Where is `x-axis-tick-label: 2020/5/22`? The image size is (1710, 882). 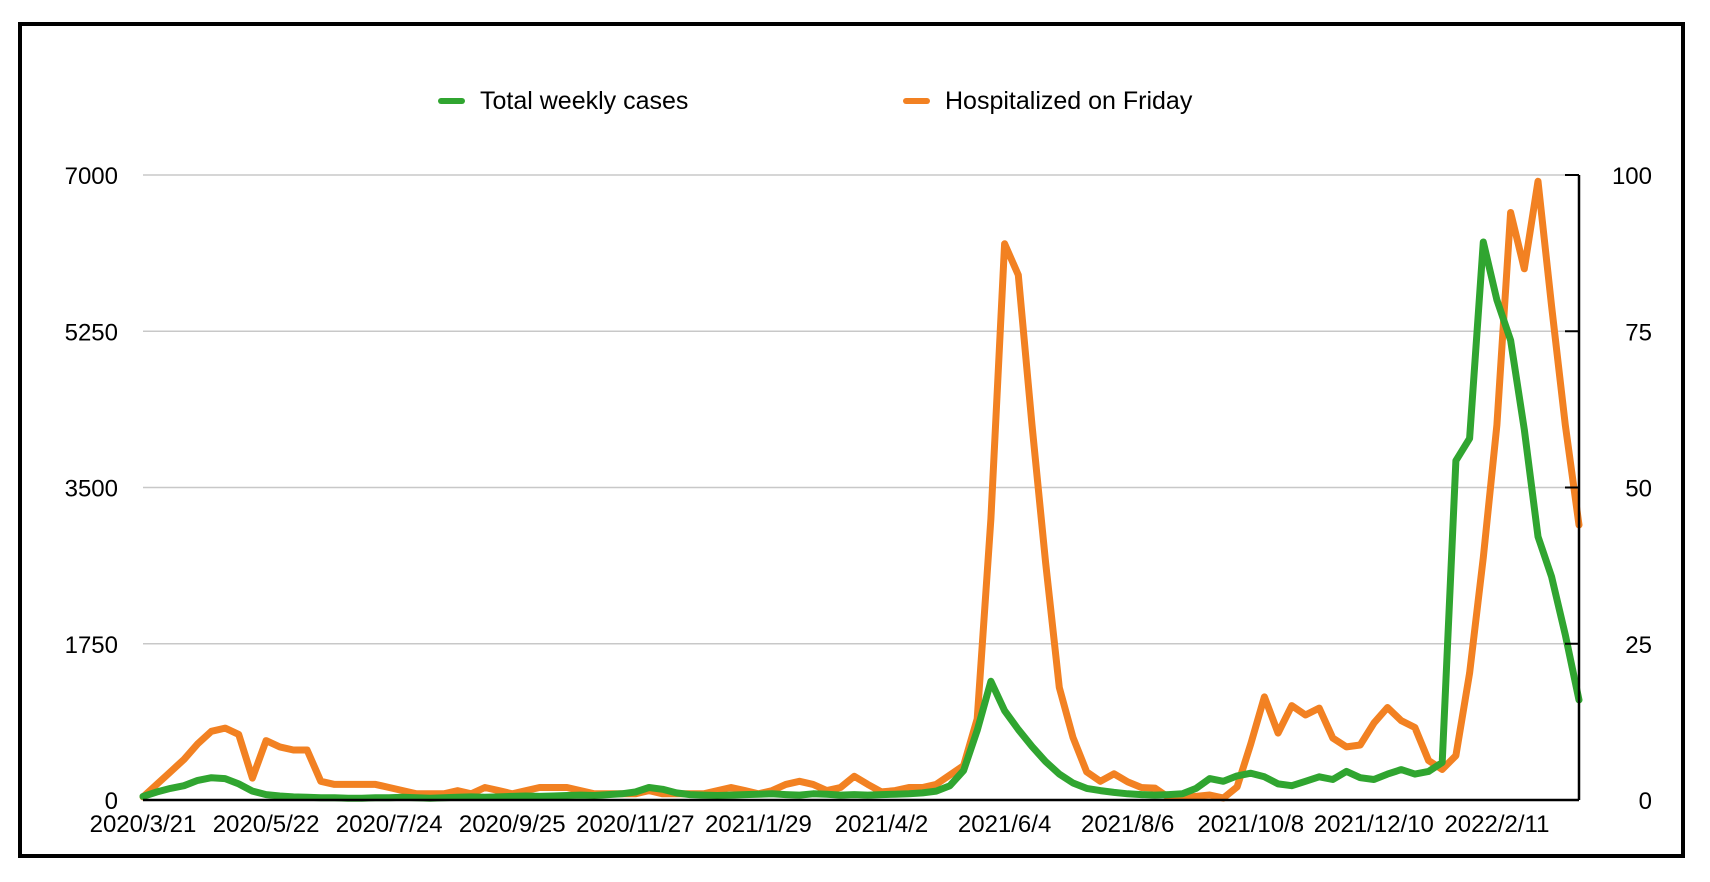
x-axis-tick-label: 2020/5/22 is located at coordinates (266, 824).